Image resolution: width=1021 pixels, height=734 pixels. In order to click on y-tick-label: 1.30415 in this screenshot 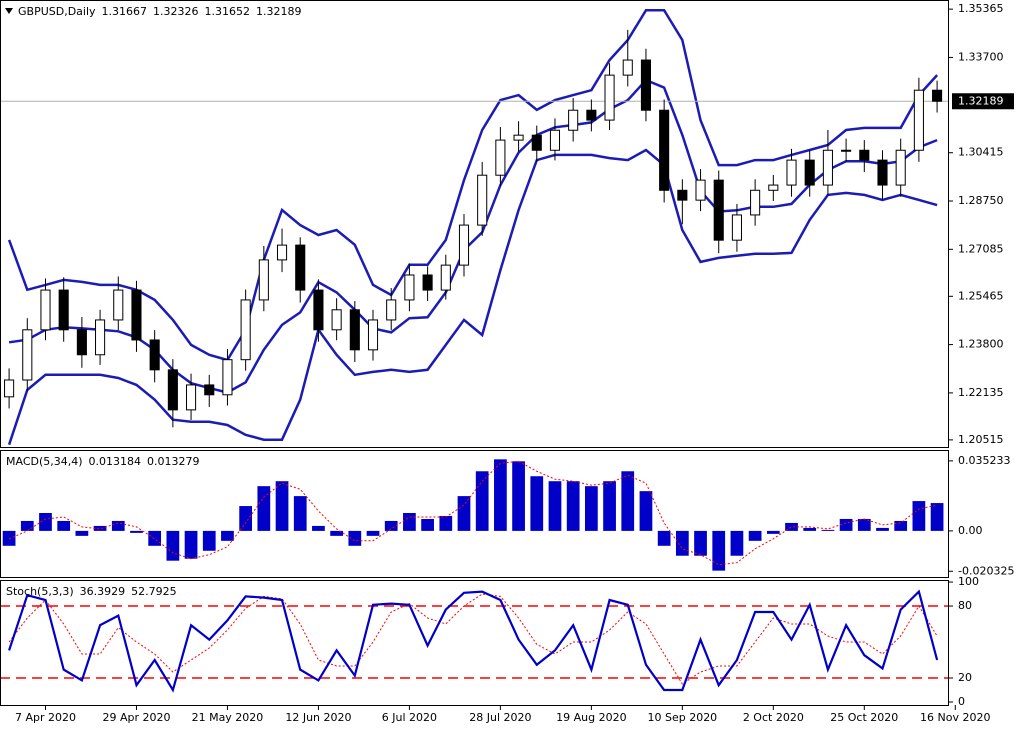, I will do `click(981, 152)`.